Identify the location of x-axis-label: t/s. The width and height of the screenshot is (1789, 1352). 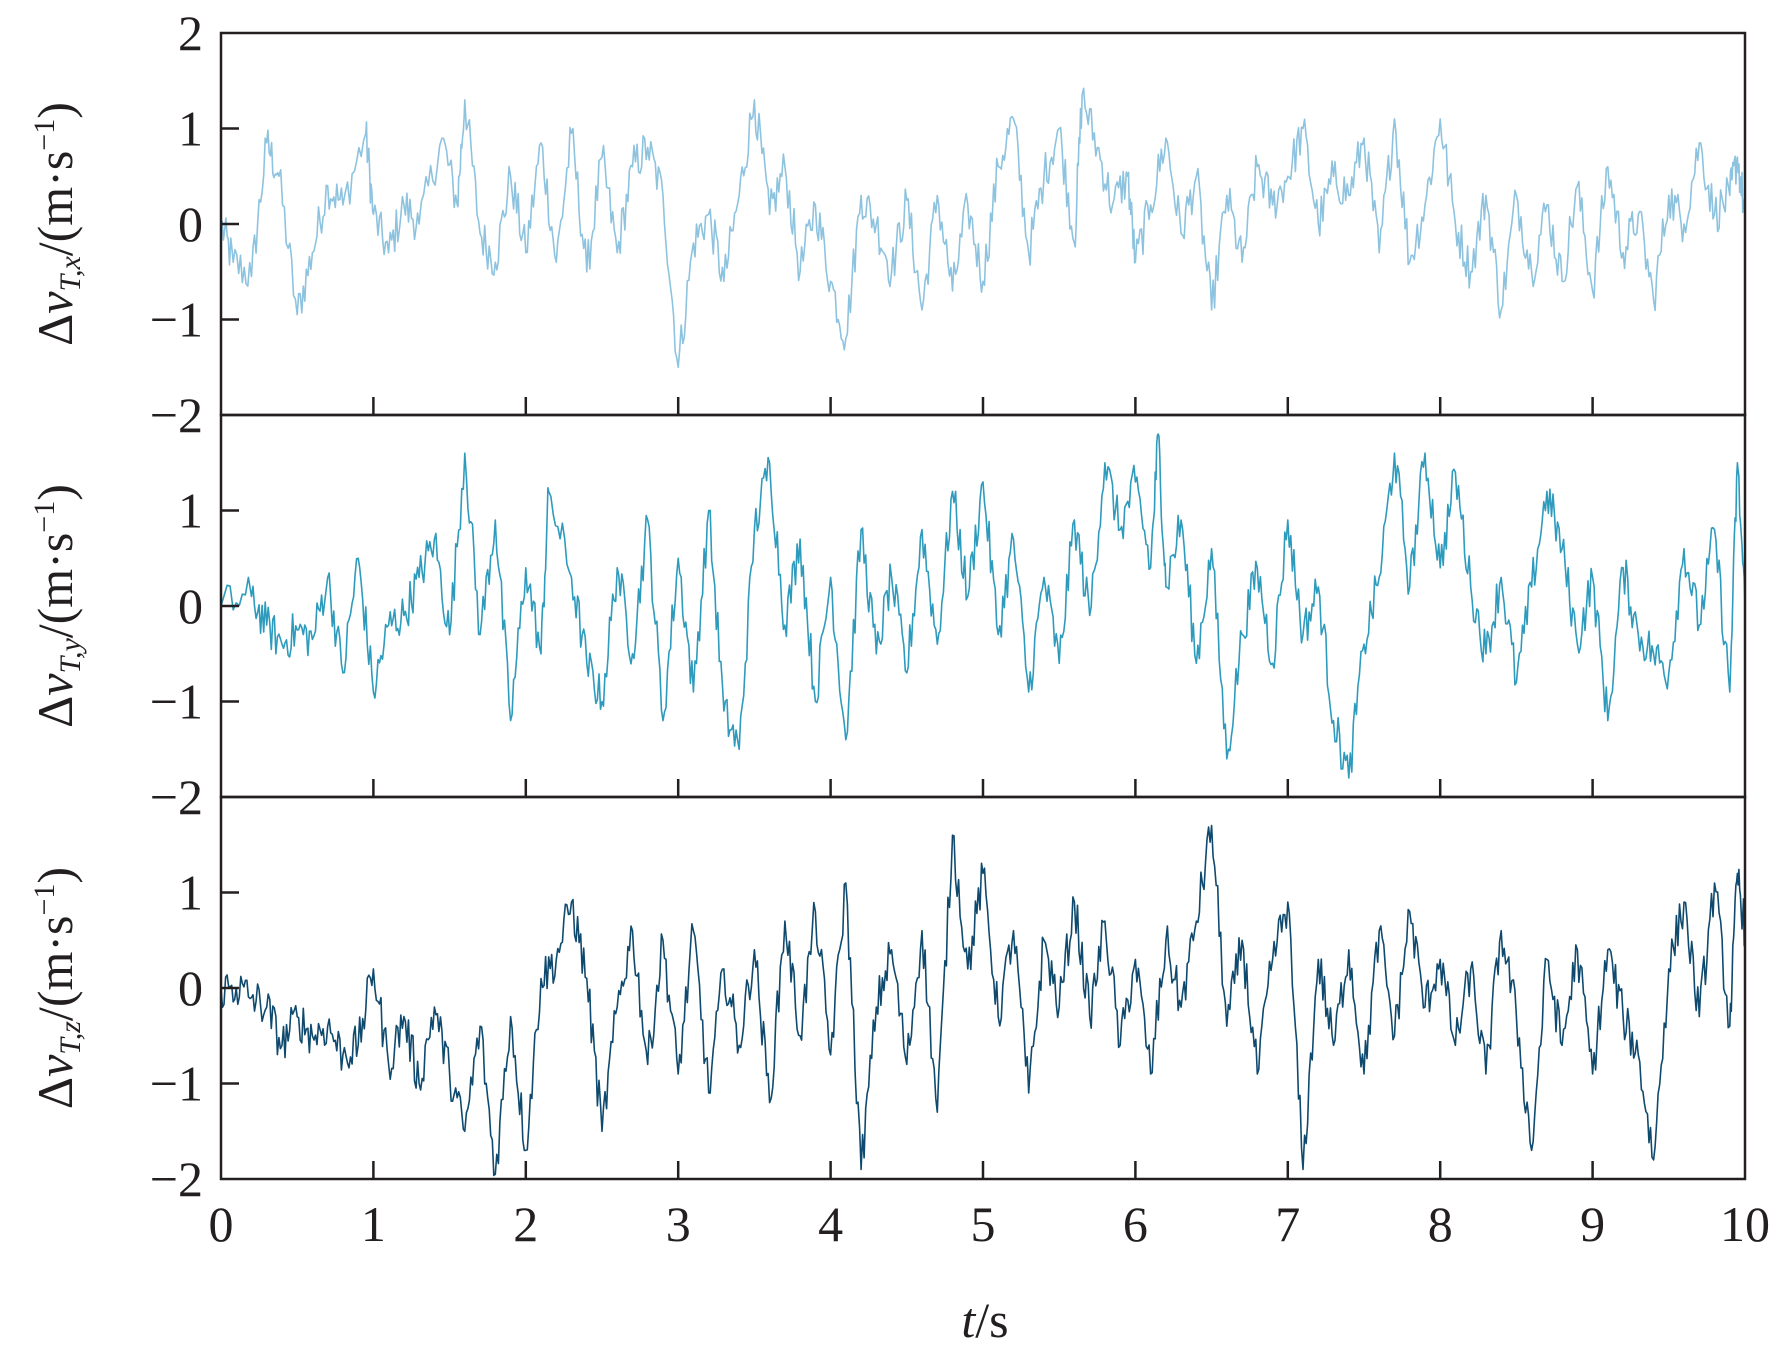
(984, 1320).